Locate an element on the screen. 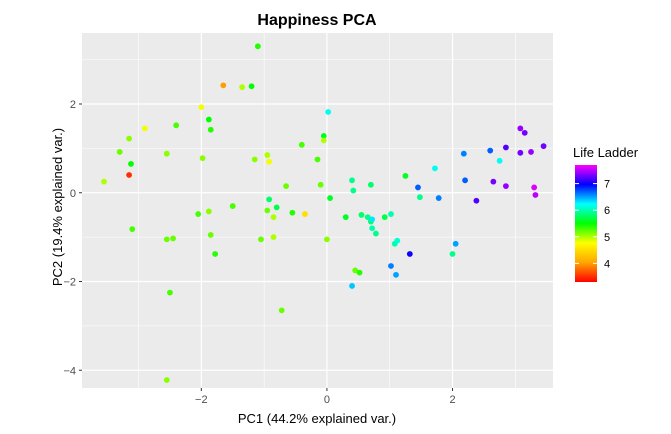 Image resolution: width=671 pixels, height=434 pixels. x-tick-label: −2 is located at coordinates (201, 400).